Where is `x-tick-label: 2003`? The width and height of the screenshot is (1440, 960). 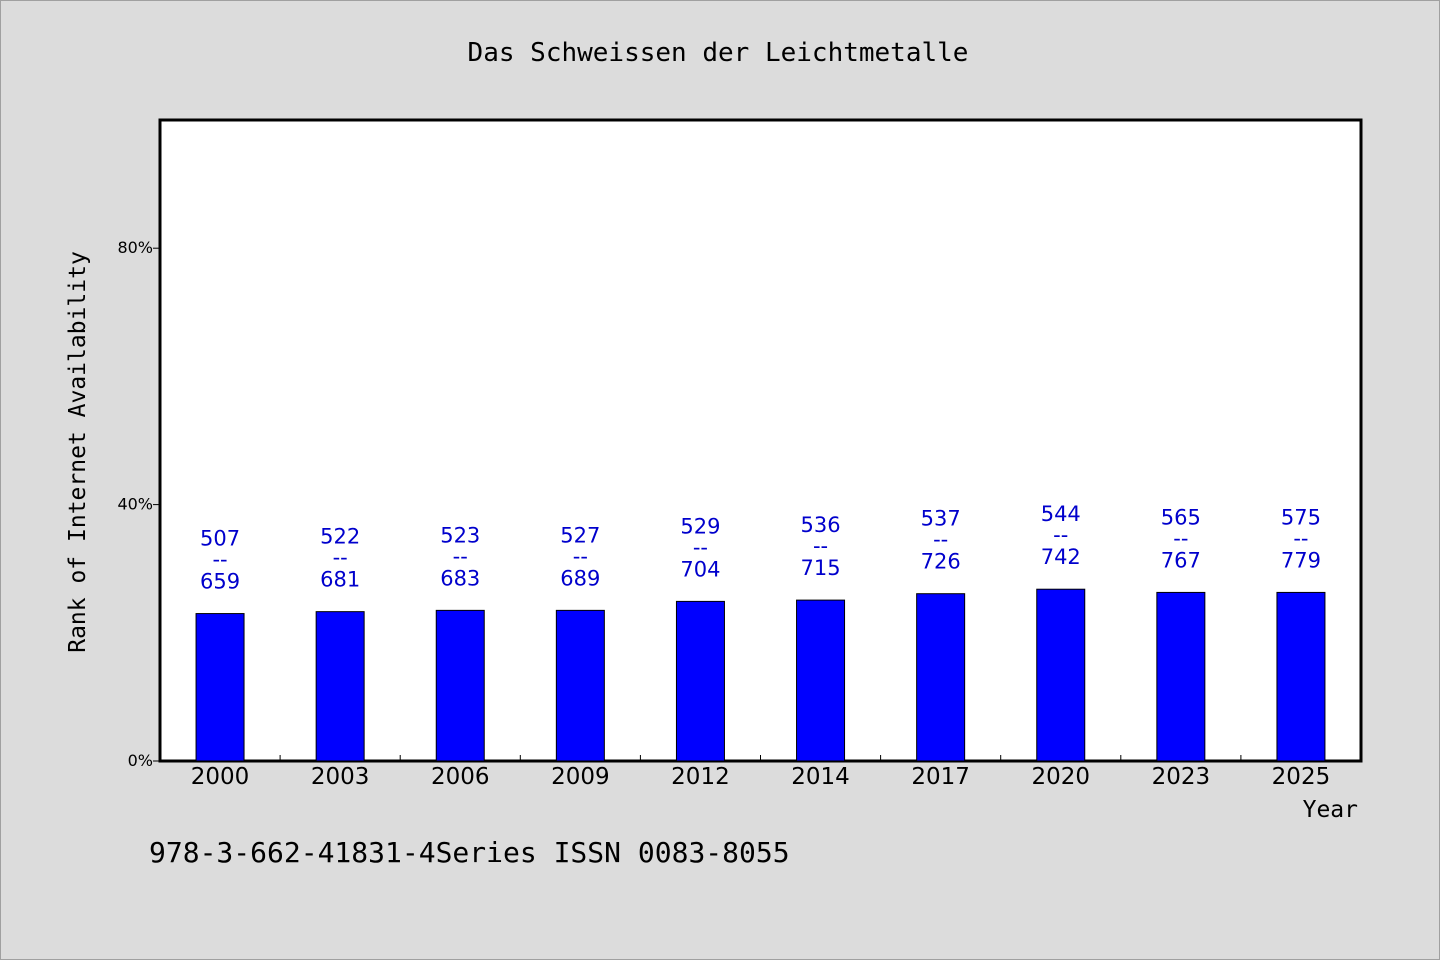
x-tick-label: 2003 is located at coordinates (340, 777).